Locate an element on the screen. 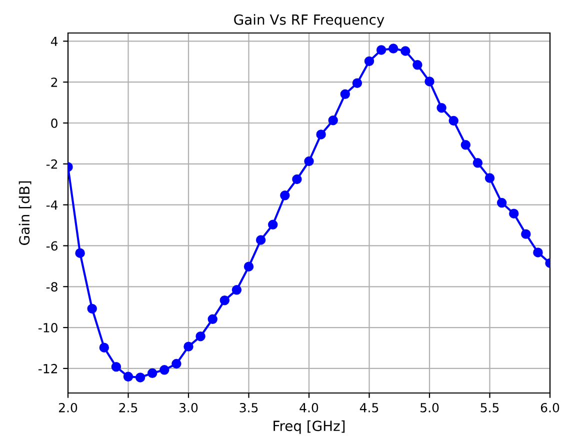 The width and height of the screenshot is (563, 439). y-tick-label: -6 is located at coordinates (52, 246).